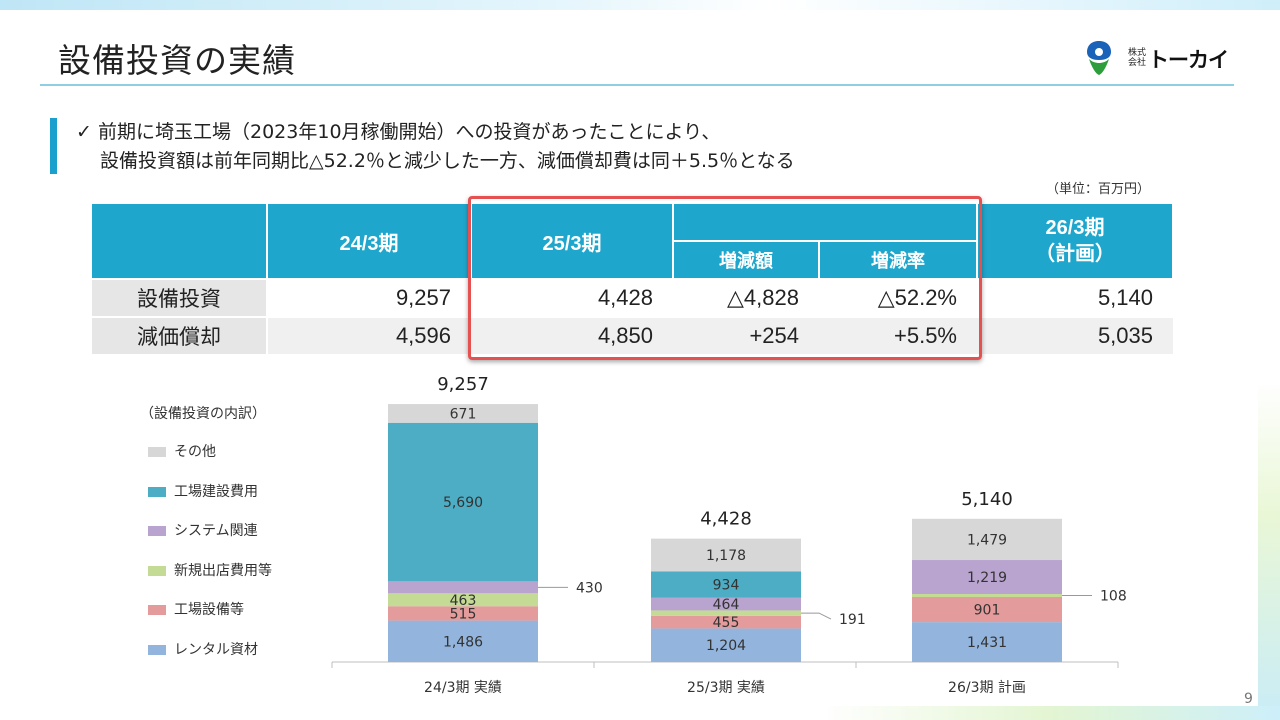  I want to click on legend-item-system: システム関連, so click(203, 530).